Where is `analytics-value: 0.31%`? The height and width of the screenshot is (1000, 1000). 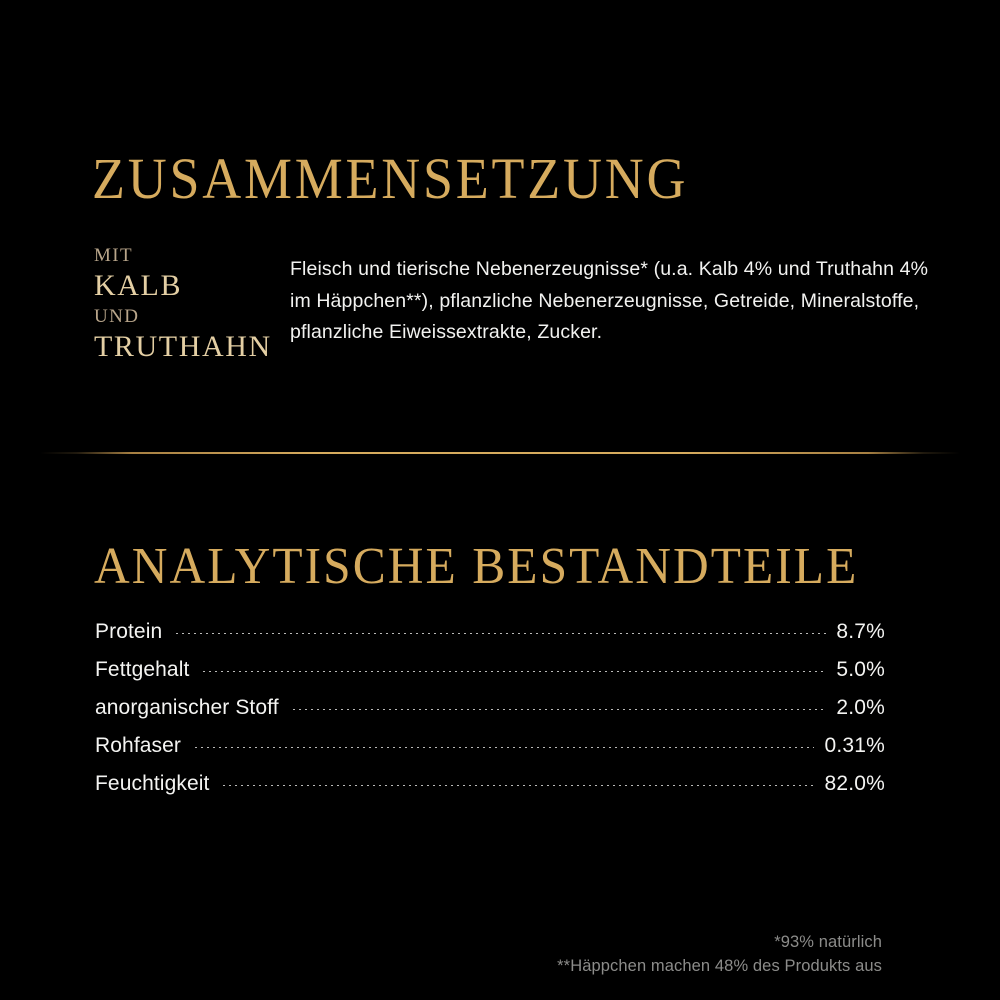
analytics-value: 0.31% is located at coordinates (854, 745).